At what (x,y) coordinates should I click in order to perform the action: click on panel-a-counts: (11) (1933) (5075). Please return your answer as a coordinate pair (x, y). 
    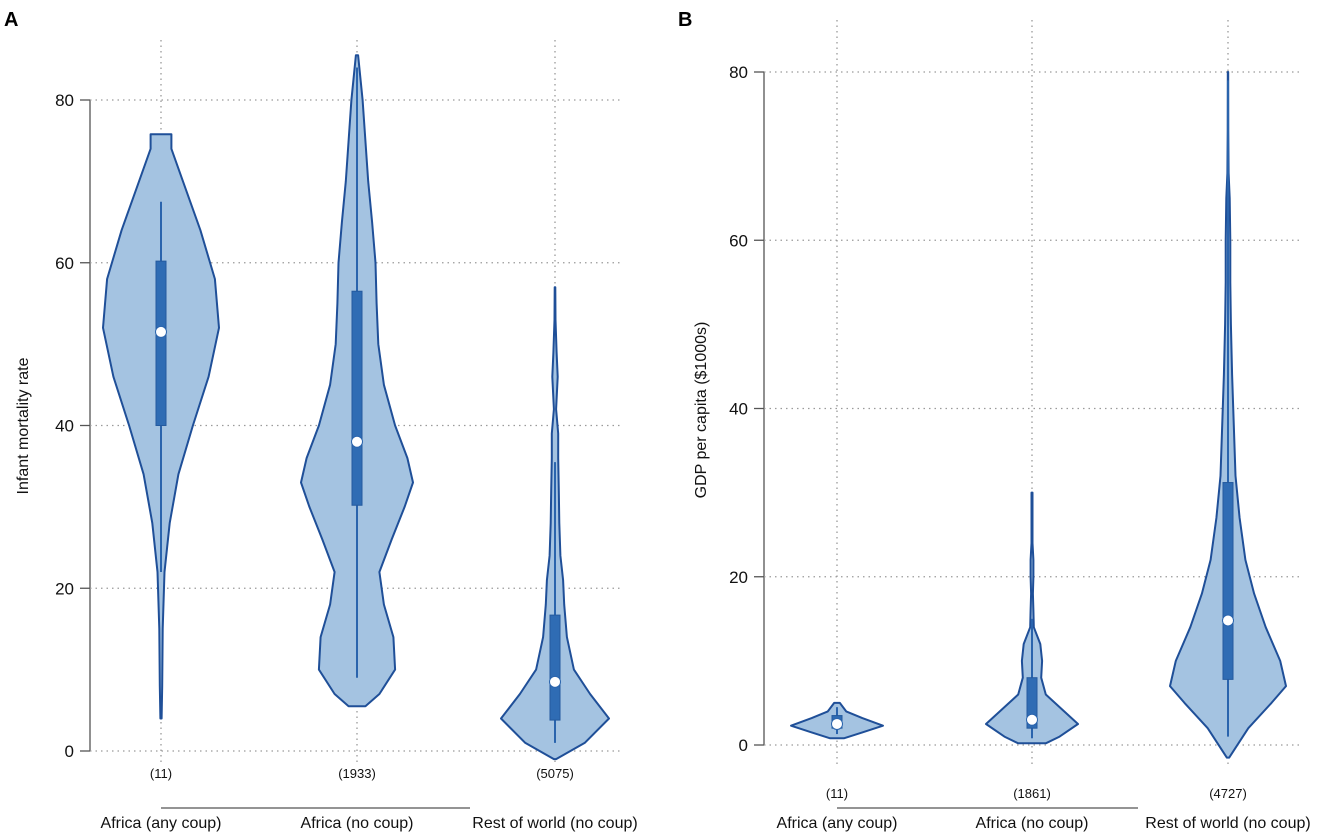
    Looking at the image, I should click on (362, 773).